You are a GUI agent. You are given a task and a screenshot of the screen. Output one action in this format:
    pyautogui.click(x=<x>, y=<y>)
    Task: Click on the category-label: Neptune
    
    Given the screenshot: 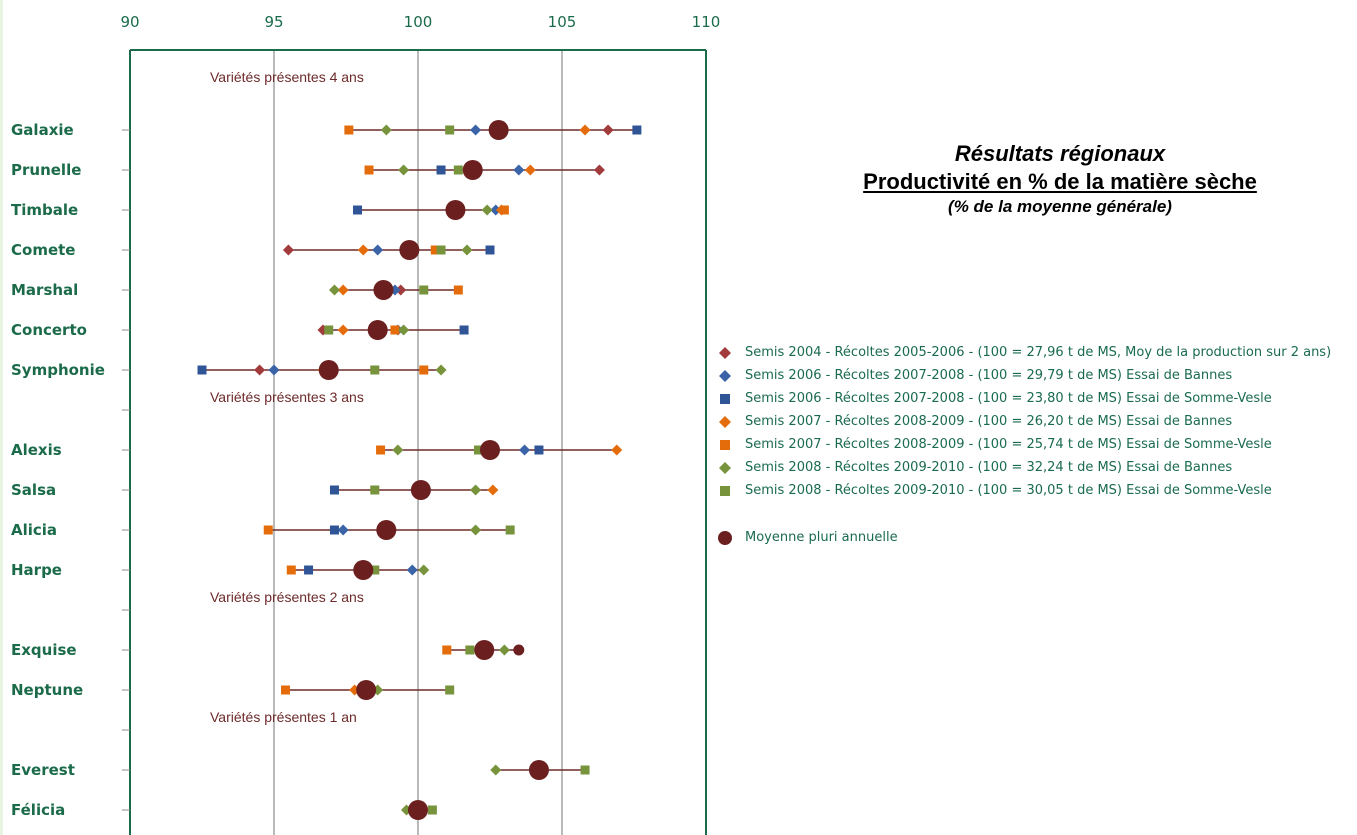 What is the action you would take?
    pyautogui.click(x=47, y=690)
    